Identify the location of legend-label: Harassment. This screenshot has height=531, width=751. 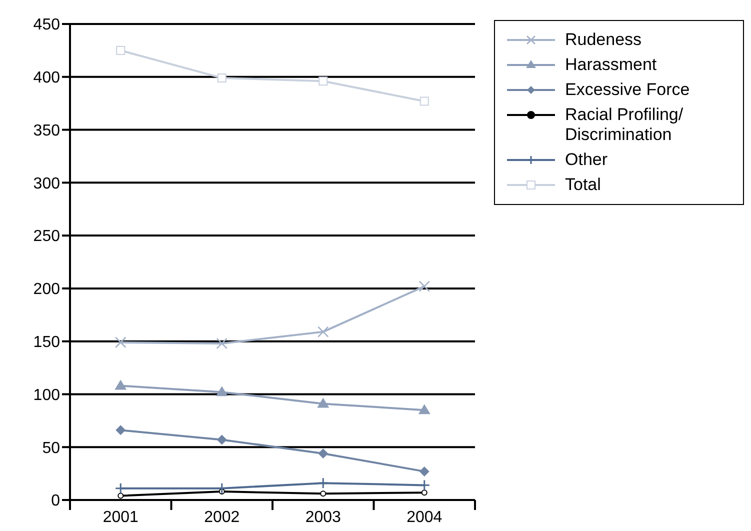
(611, 65).